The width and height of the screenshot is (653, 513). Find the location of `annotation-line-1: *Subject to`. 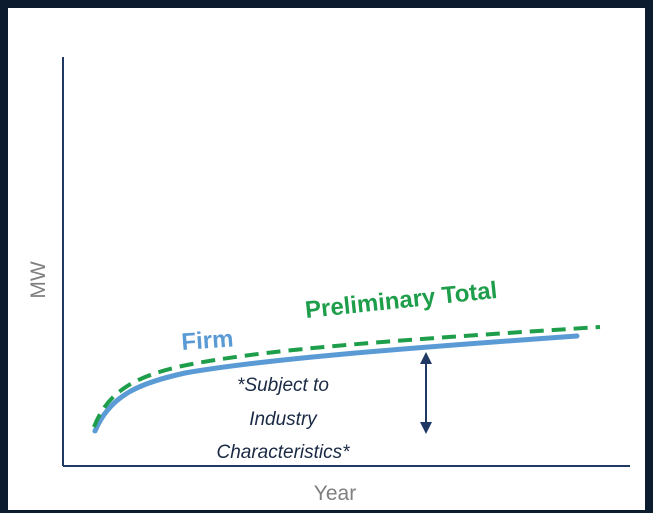

annotation-line-1: *Subject to is located at coordinates (283, 385).